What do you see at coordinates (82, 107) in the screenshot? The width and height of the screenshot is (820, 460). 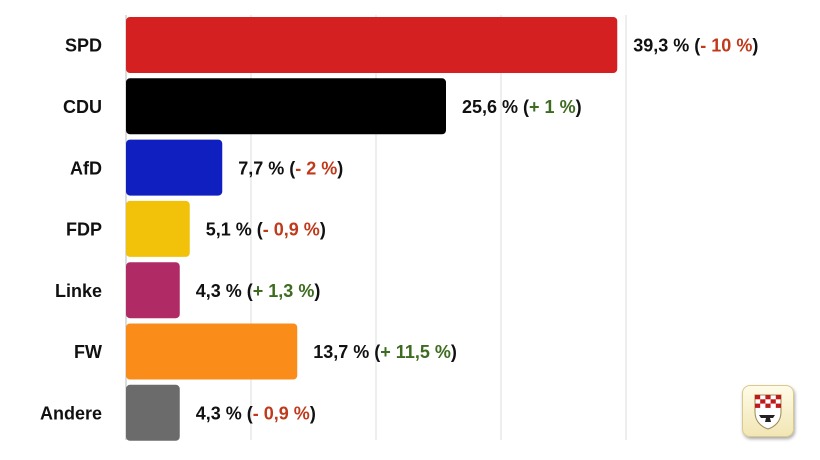 I see `category-label: CDU` at bounding box center [82, 107].